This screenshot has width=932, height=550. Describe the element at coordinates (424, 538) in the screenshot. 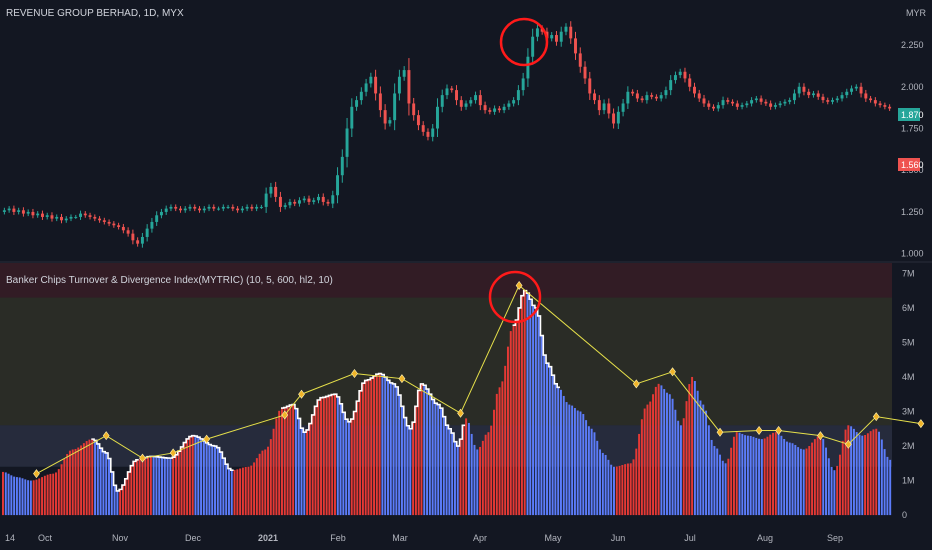

I see `time-axis: 14 Oct Nov Dec 2021 Feb Mar Apr May Jun Jul Aug Sep` at that location.